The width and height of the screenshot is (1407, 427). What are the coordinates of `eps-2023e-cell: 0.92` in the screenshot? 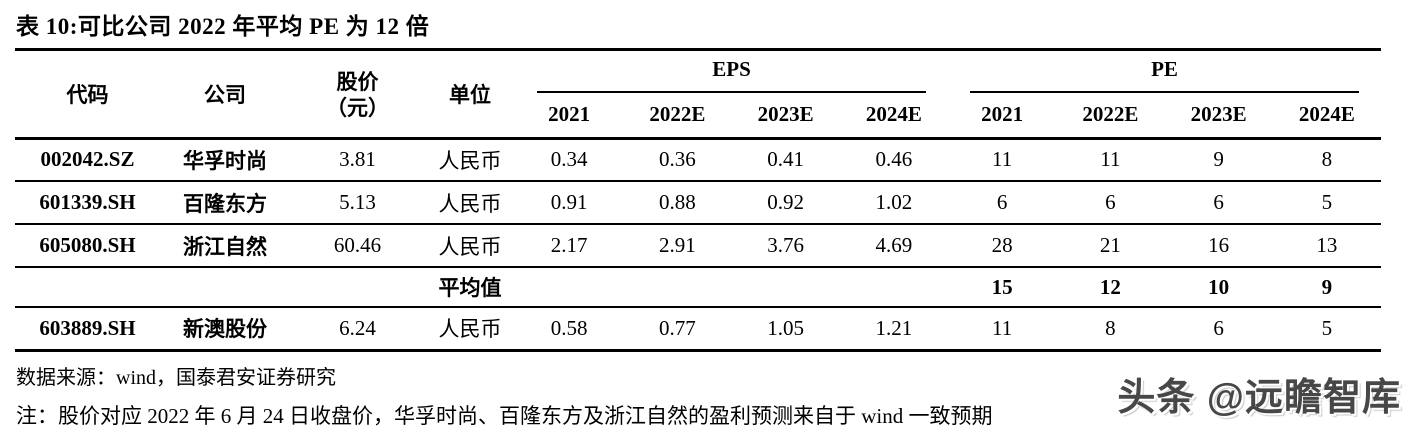 It's located at (785, 203).